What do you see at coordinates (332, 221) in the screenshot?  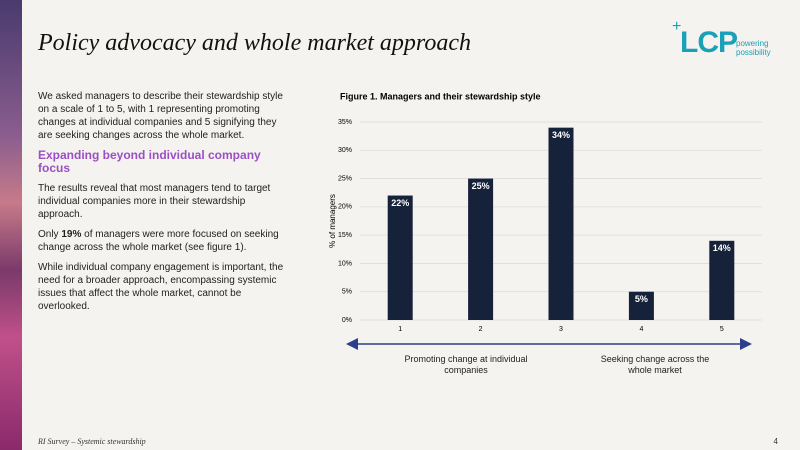 I see `y-axis-label: % of managers` at bounding box center [332, 221].